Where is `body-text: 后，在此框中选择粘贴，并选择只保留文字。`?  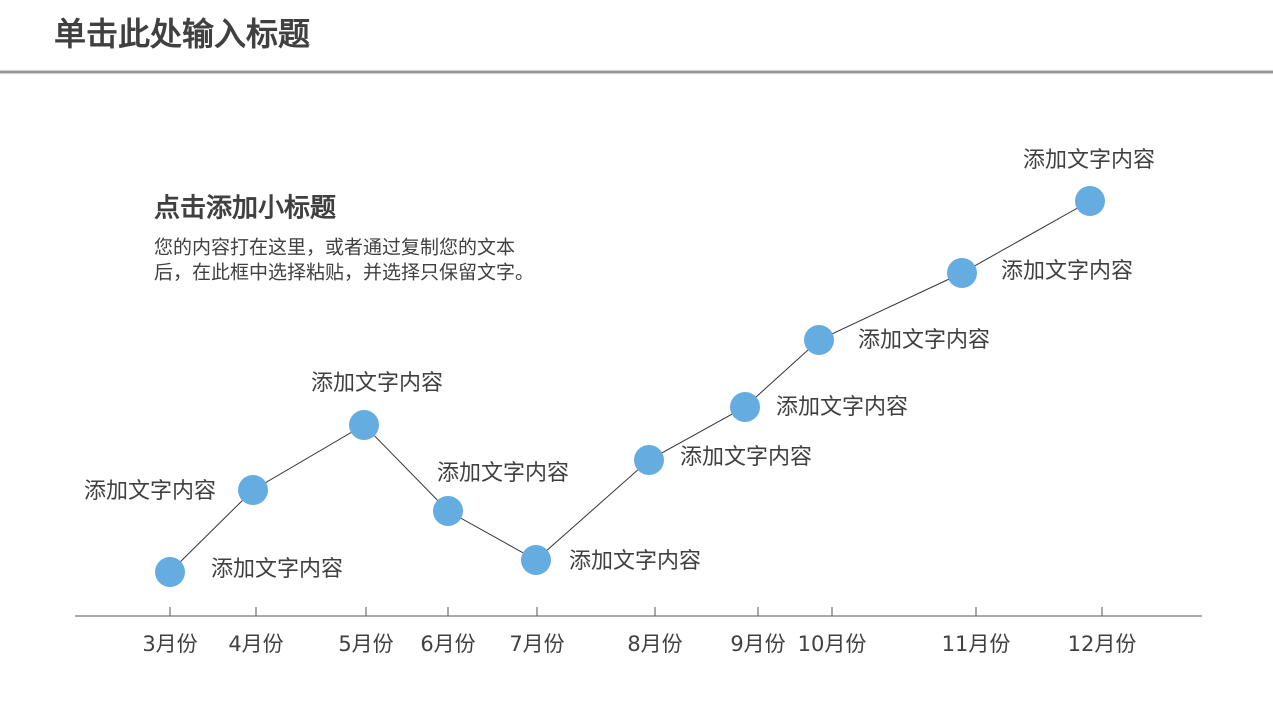 body-text: 后，在此框中选择粘贴，并选择只保留文字。 is located at coordinates (344, 273).